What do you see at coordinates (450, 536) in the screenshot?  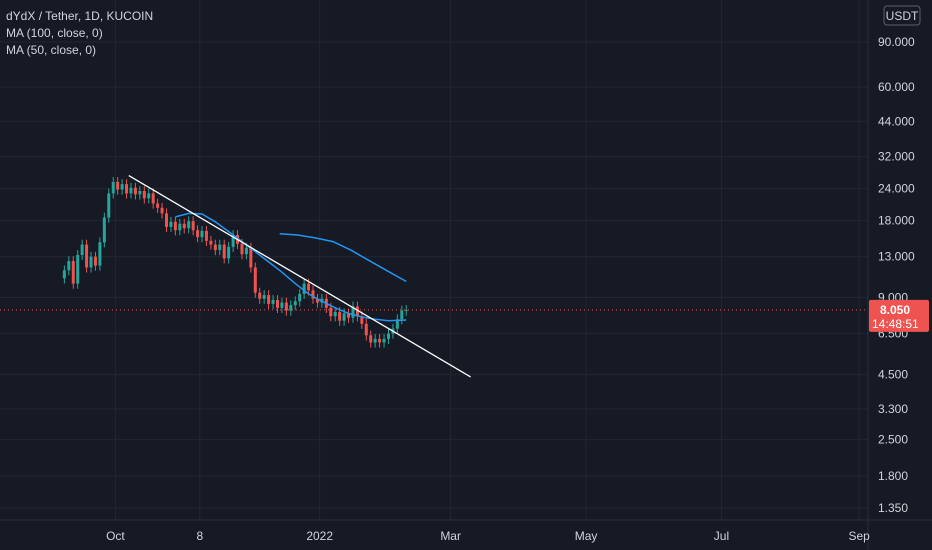 I see `x-tick-label: Mar` at bounding box center [450, 536].